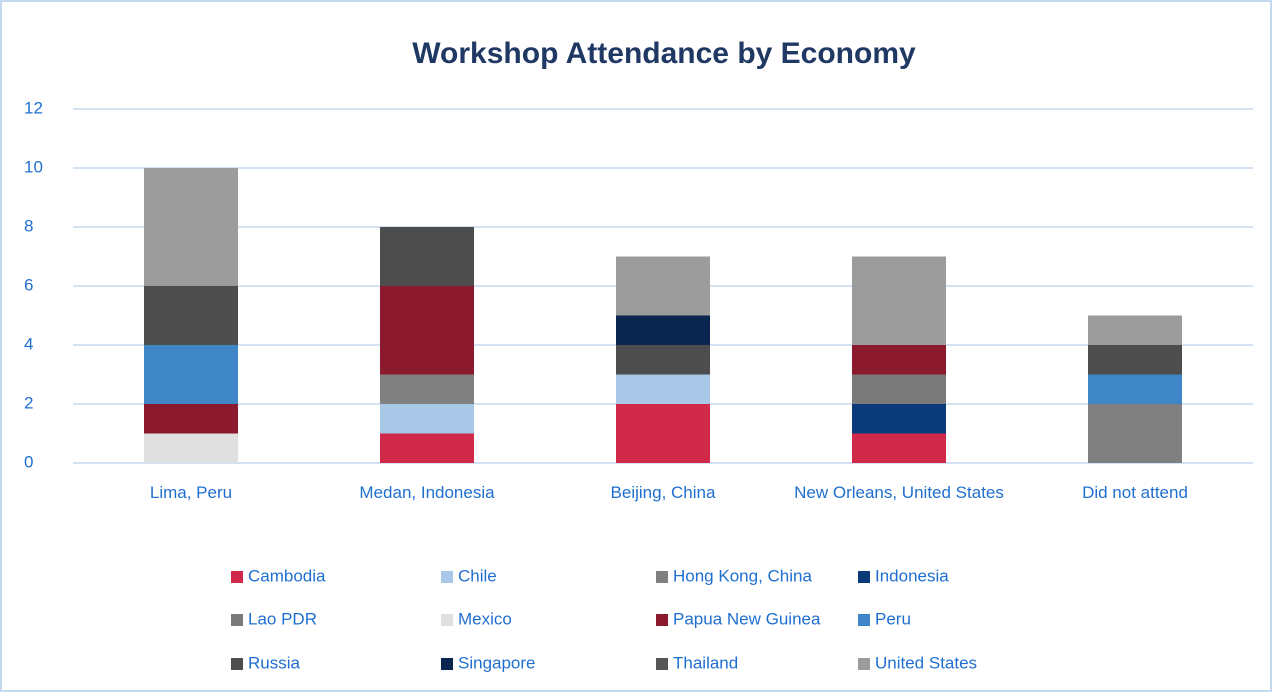  I want to click on x-tick-label: Did not attend, so click(1135, 492).